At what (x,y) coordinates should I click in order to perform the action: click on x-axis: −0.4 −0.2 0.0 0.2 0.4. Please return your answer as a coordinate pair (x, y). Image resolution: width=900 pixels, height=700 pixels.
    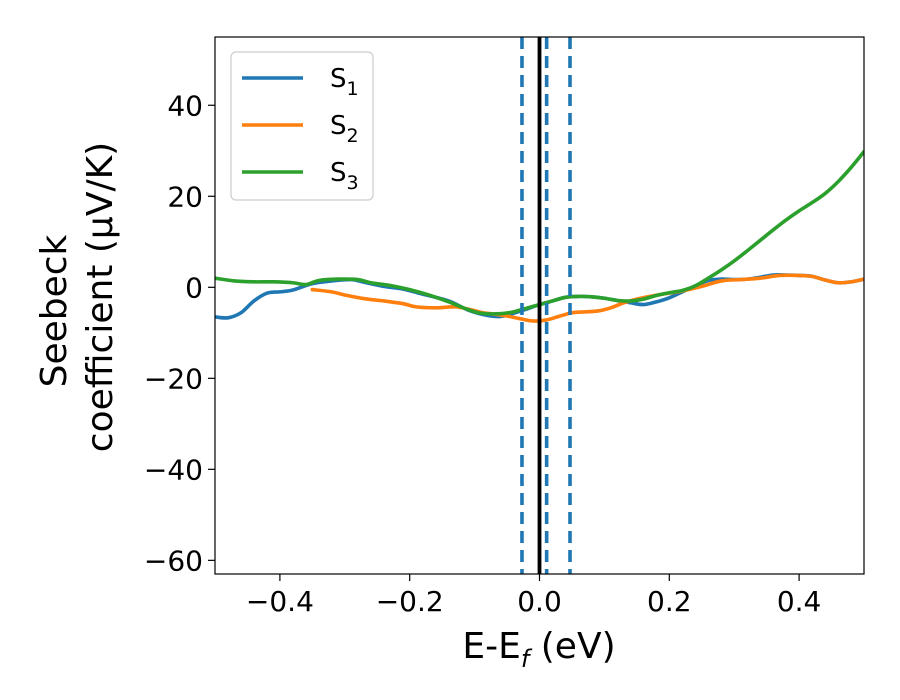
    Looking at the image, I should click on (533, 596).